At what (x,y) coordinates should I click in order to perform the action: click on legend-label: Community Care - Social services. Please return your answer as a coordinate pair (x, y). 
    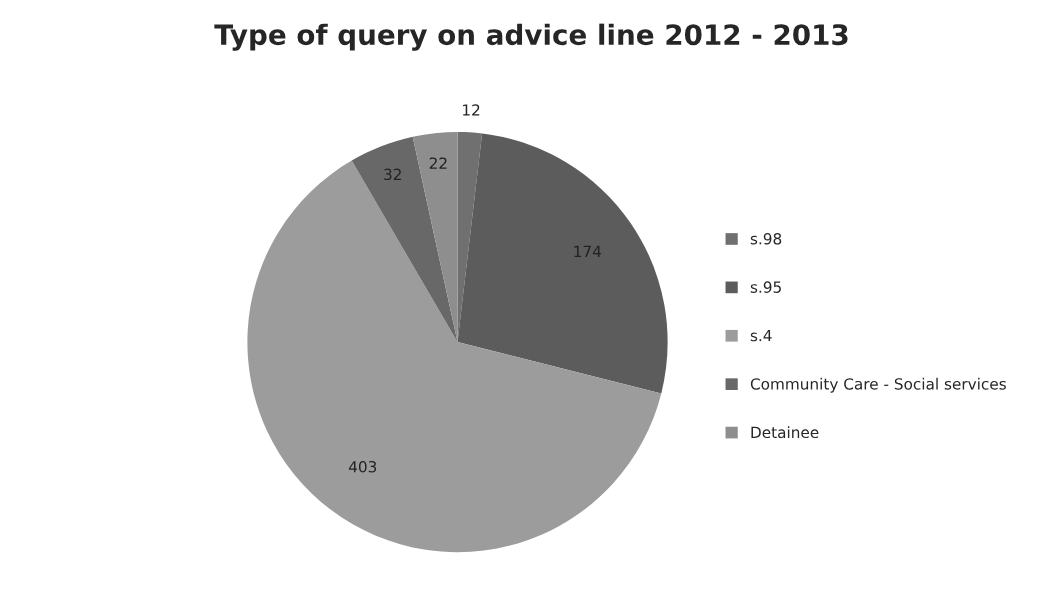
    Looking at the image, I should click on (878, 385).